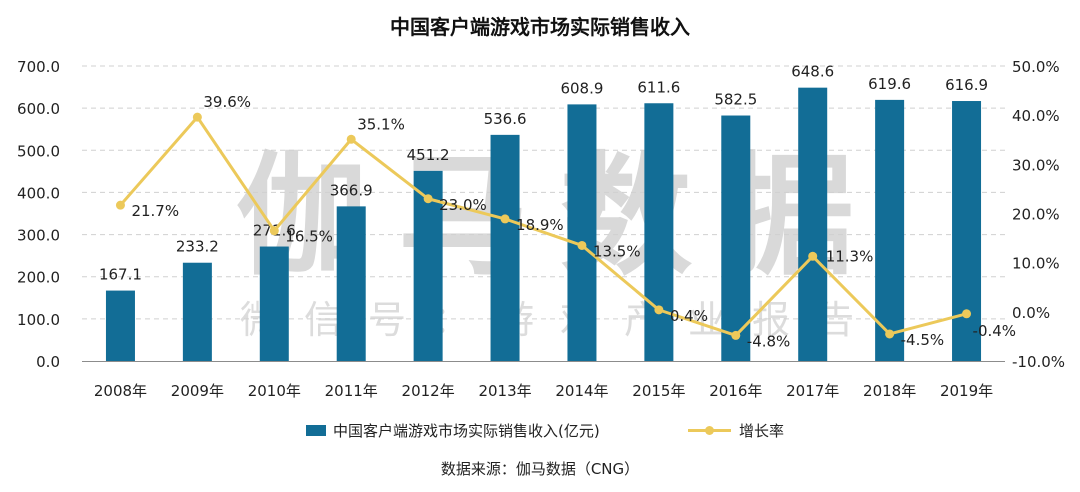  I want to click on y-left-tick-label: 700.0, so click(38, 67).